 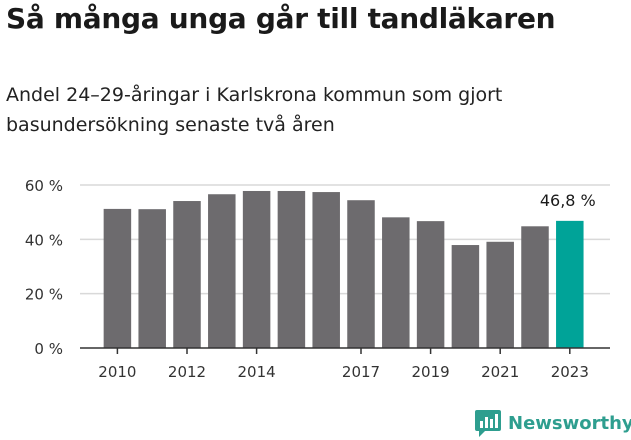 I want to click on highlight-value-label: 46,8 %, so click(x=568, y=200).